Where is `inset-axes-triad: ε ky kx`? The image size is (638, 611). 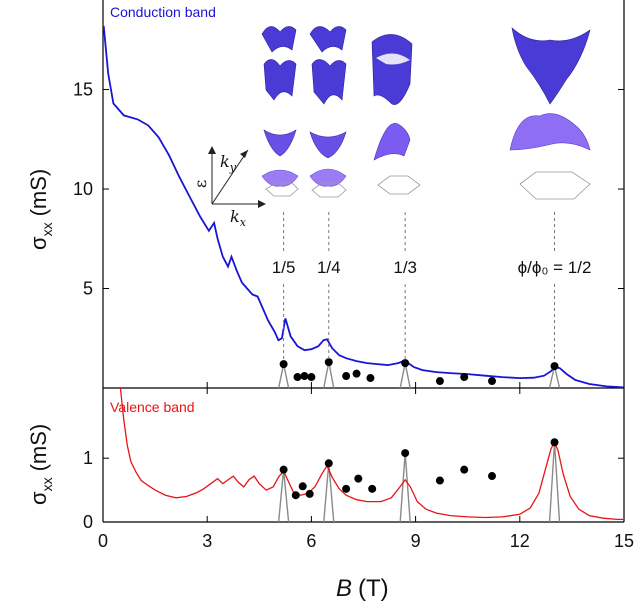 inset-axes-triad: ε ky kx is located at coordinates (228, 187).